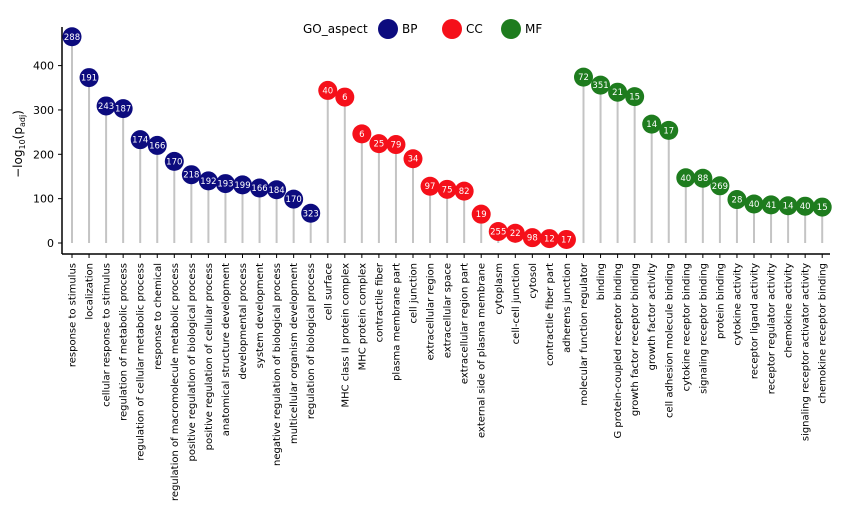 This screenshot has height=505, width=850. What do you see at coordinates (499, 289) in the screenshot?
I see `x-category-label: cytoplasm` at bounding box center [499, 289].